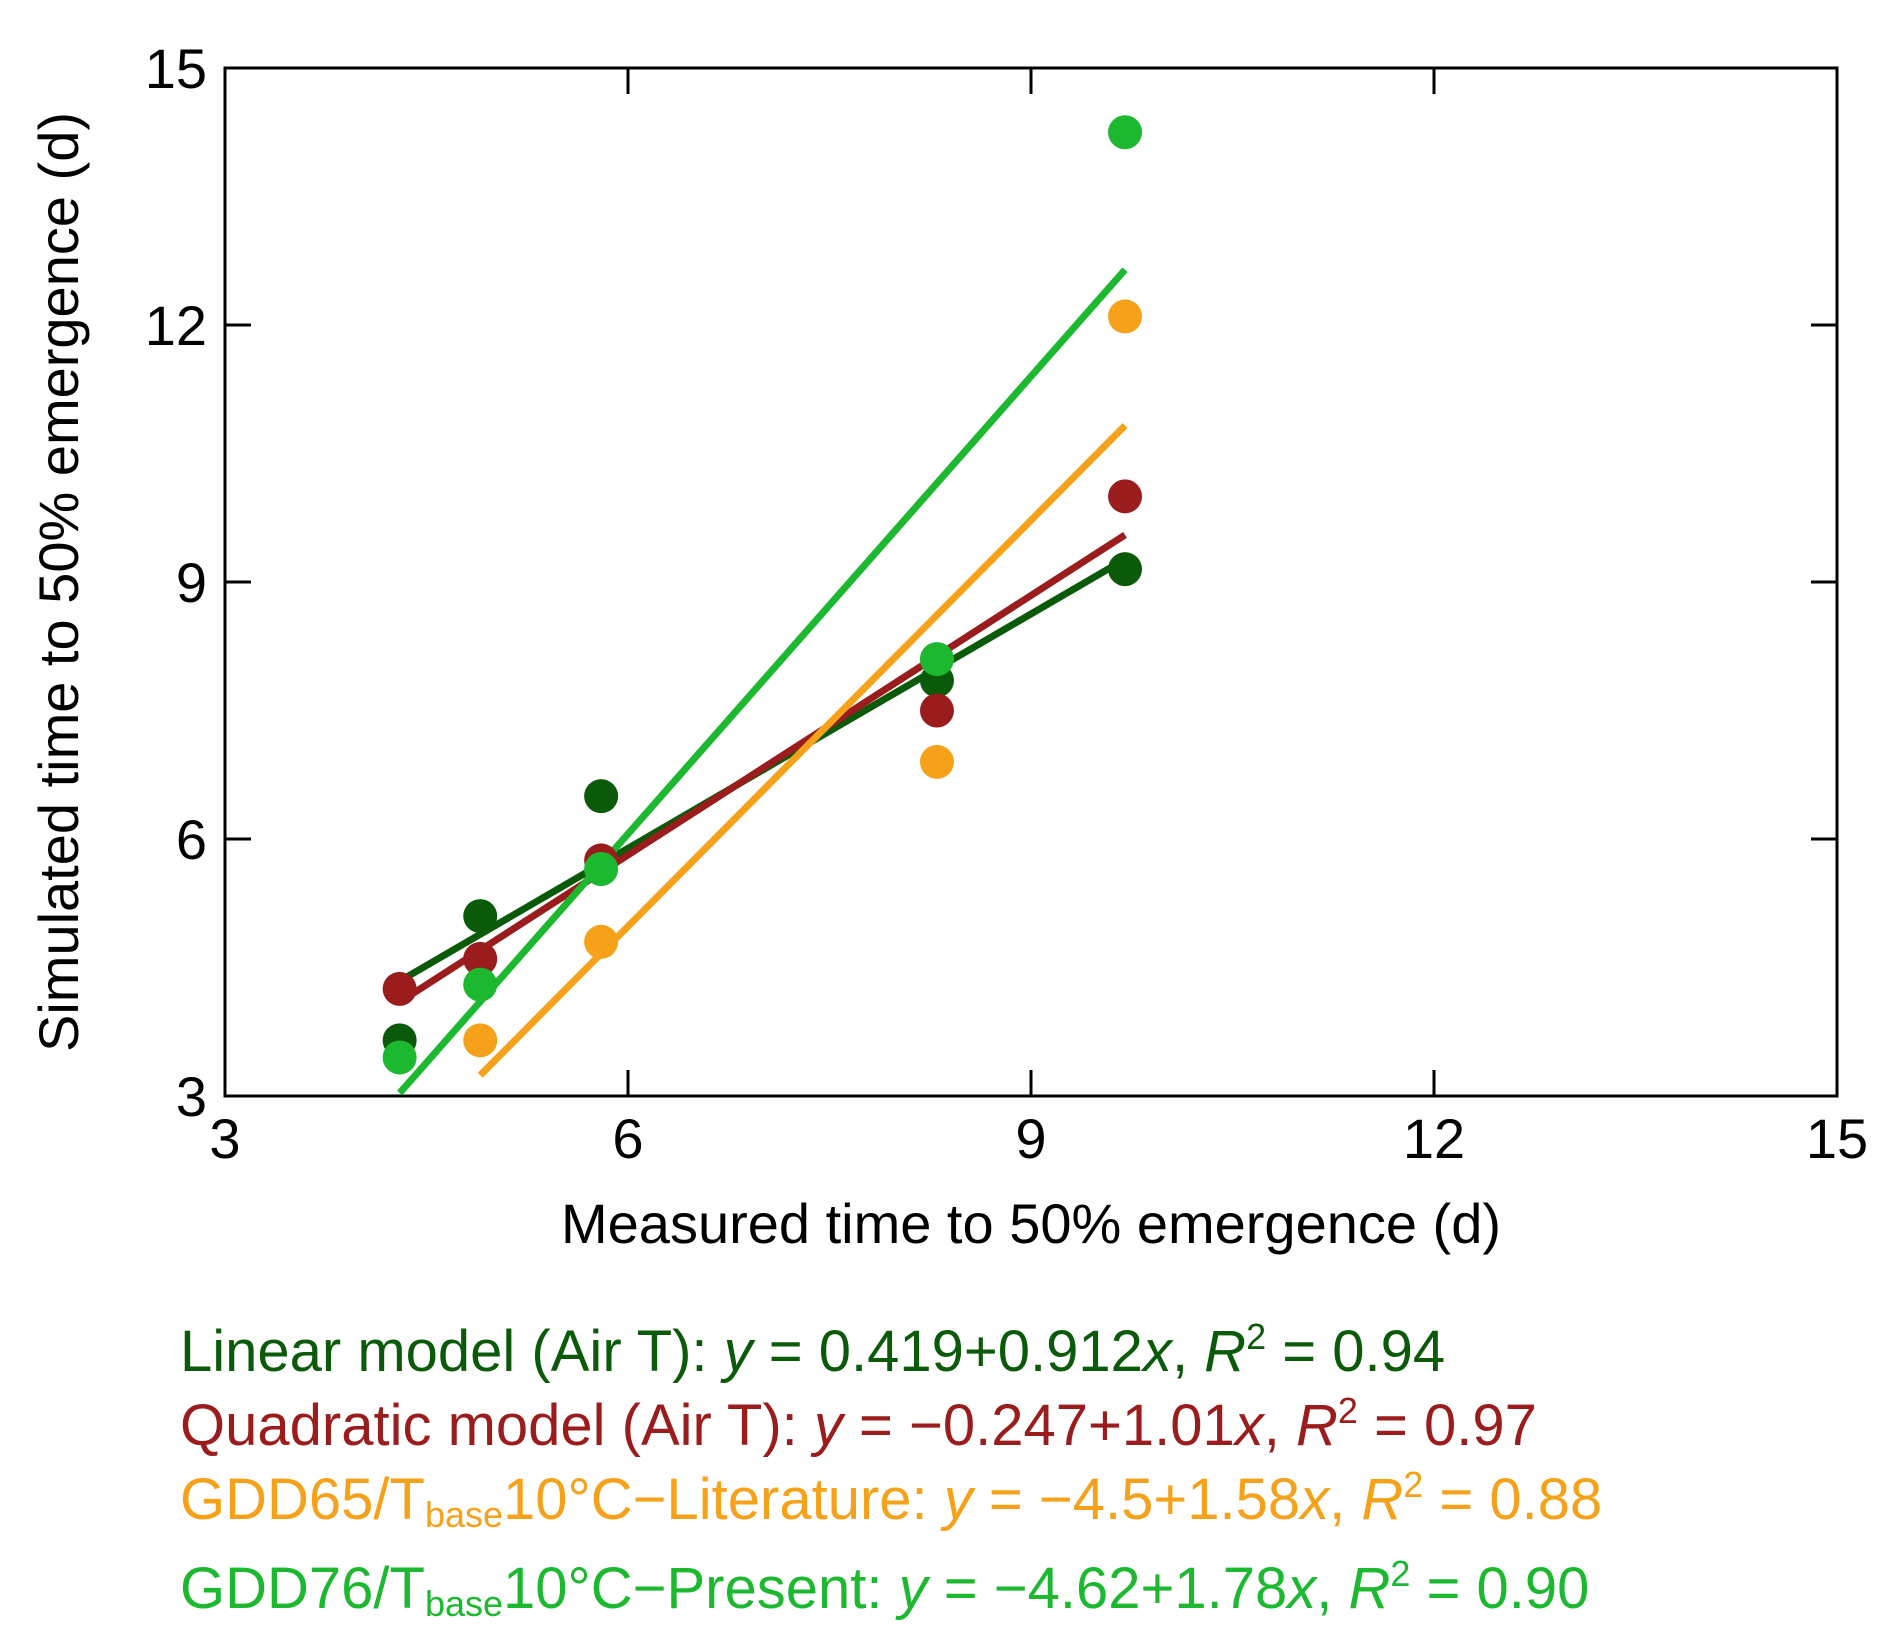 The image size is (1890, 1652). Describe the element at coordinates (1030, 1138) in the screenshot. I see `x-tick-label: 9` at that location.